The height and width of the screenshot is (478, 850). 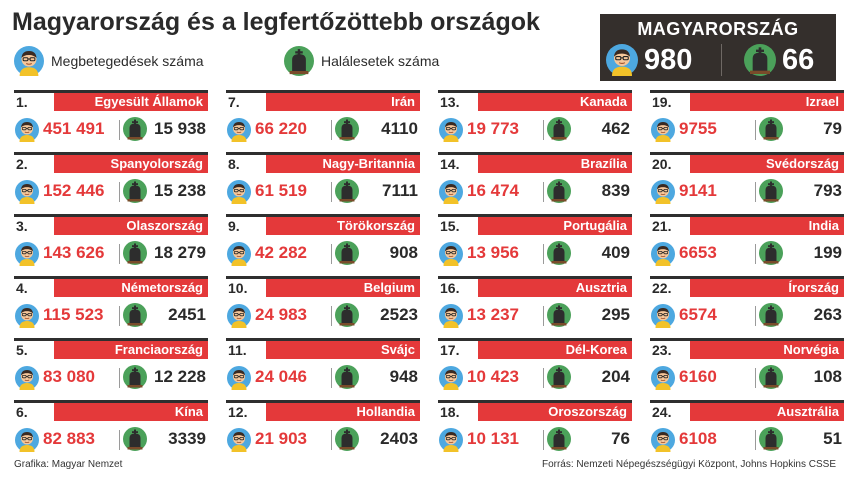 I want to click on country-rank: 3., so click(x=22, y=226).